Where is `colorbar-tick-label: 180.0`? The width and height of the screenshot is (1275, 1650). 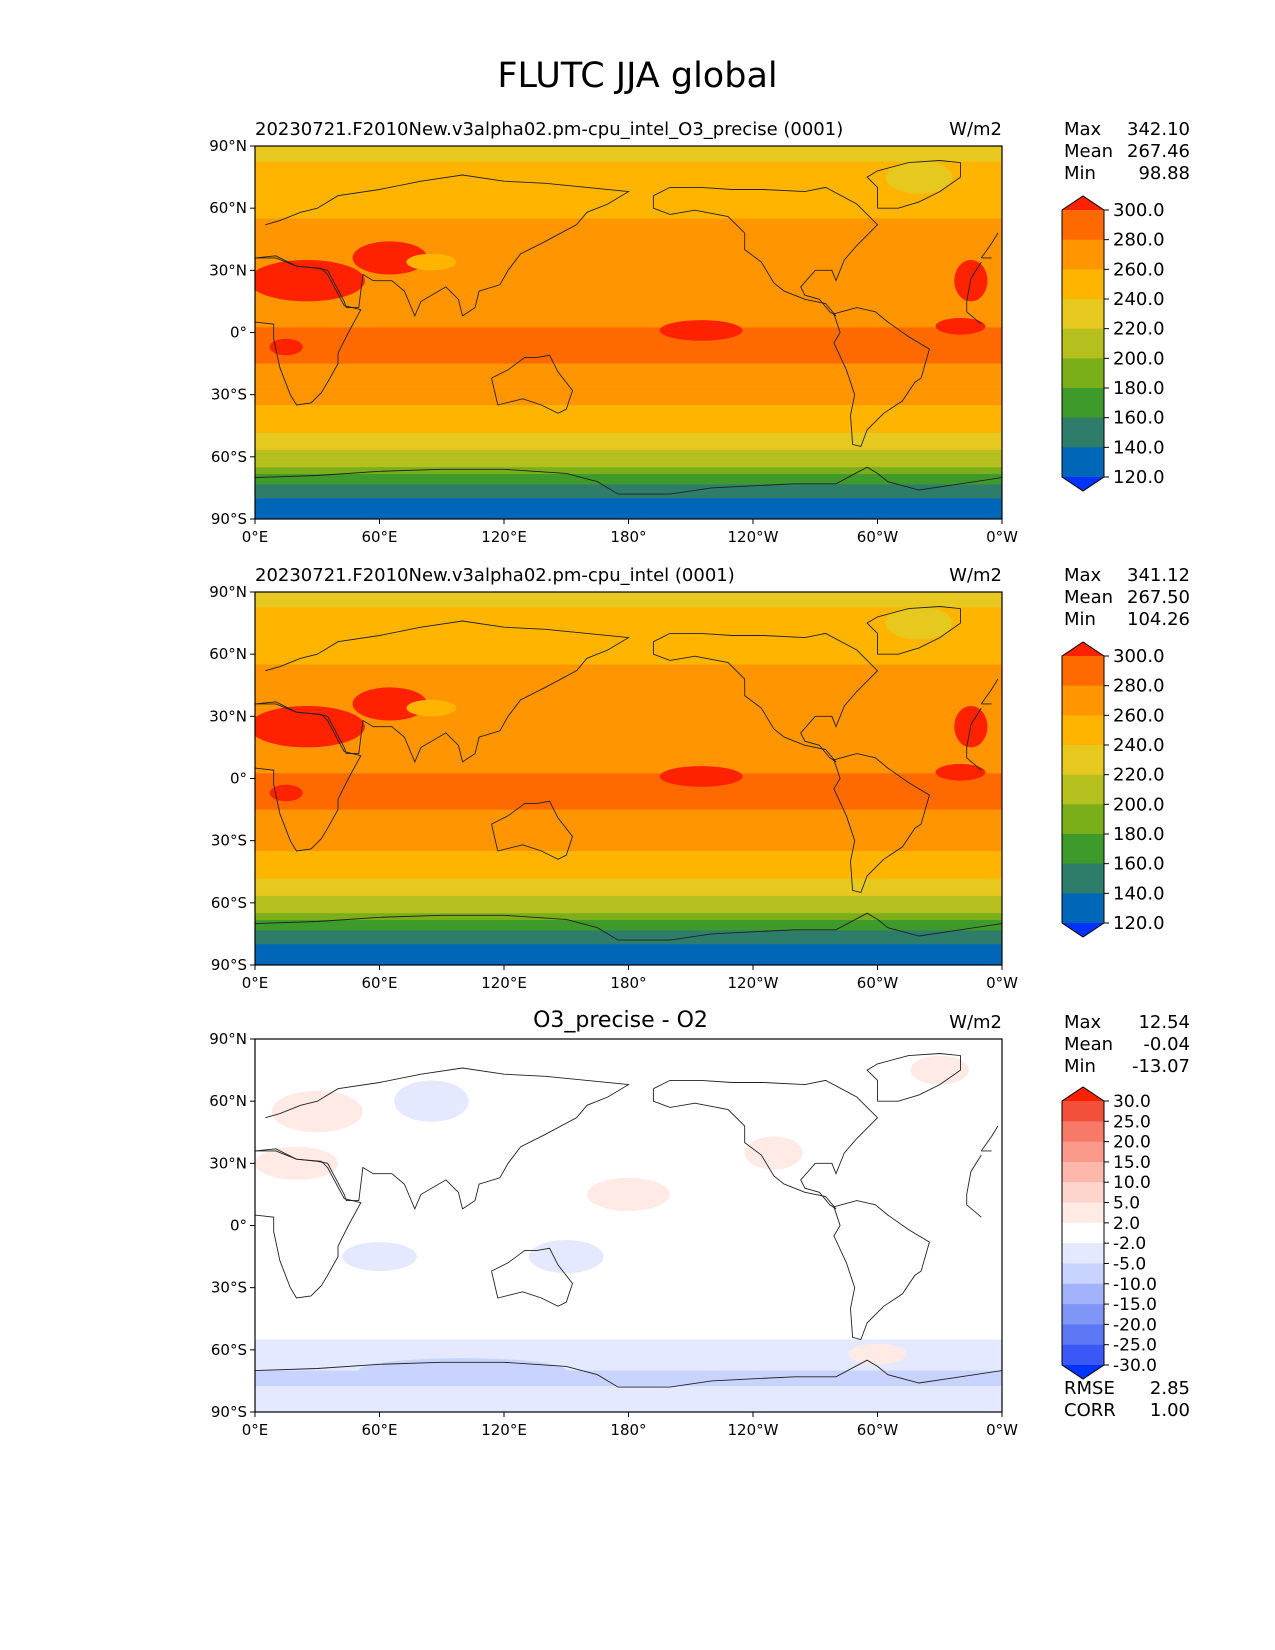 colorbar-tick-label: 180.0 is located at coordinates (1139, 388).